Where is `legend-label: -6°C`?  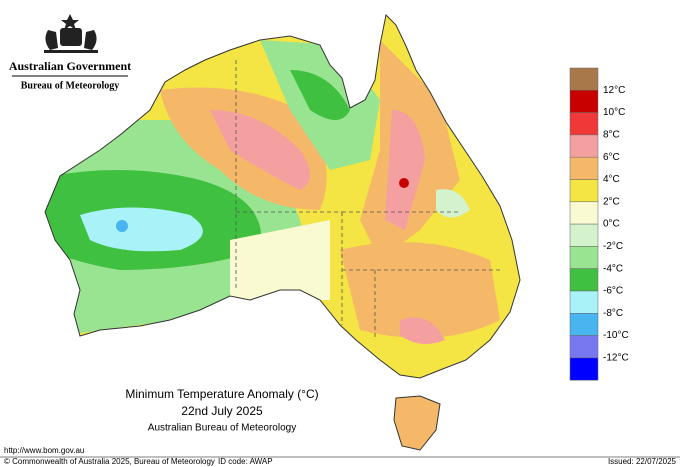
legend-label: -6°C is located at coordinates (613, 291).